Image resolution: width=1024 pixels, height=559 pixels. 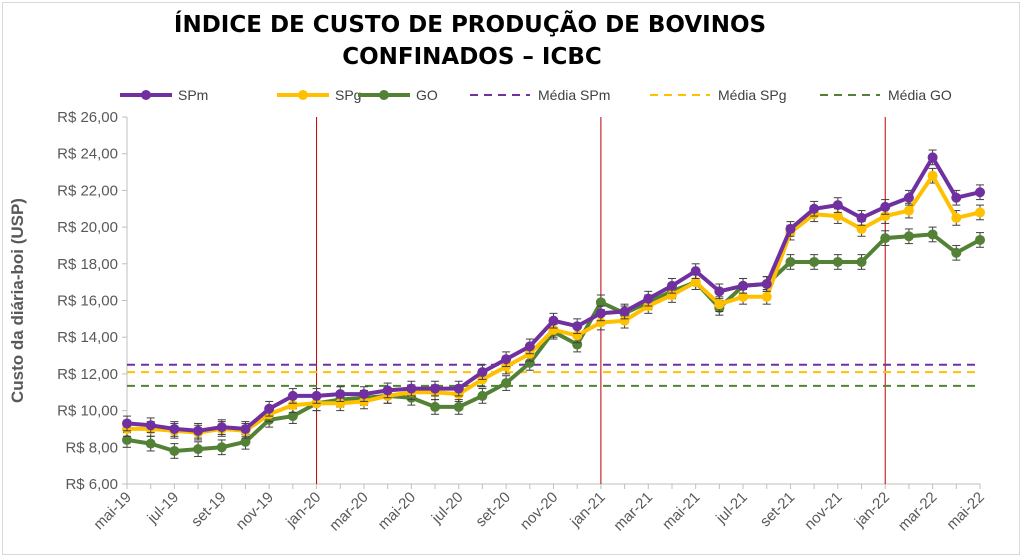 What do you see at coordinates (965, 511) in the screenshot?
I see `x-tick-label: mai-22` at bounding box center [965, 511].